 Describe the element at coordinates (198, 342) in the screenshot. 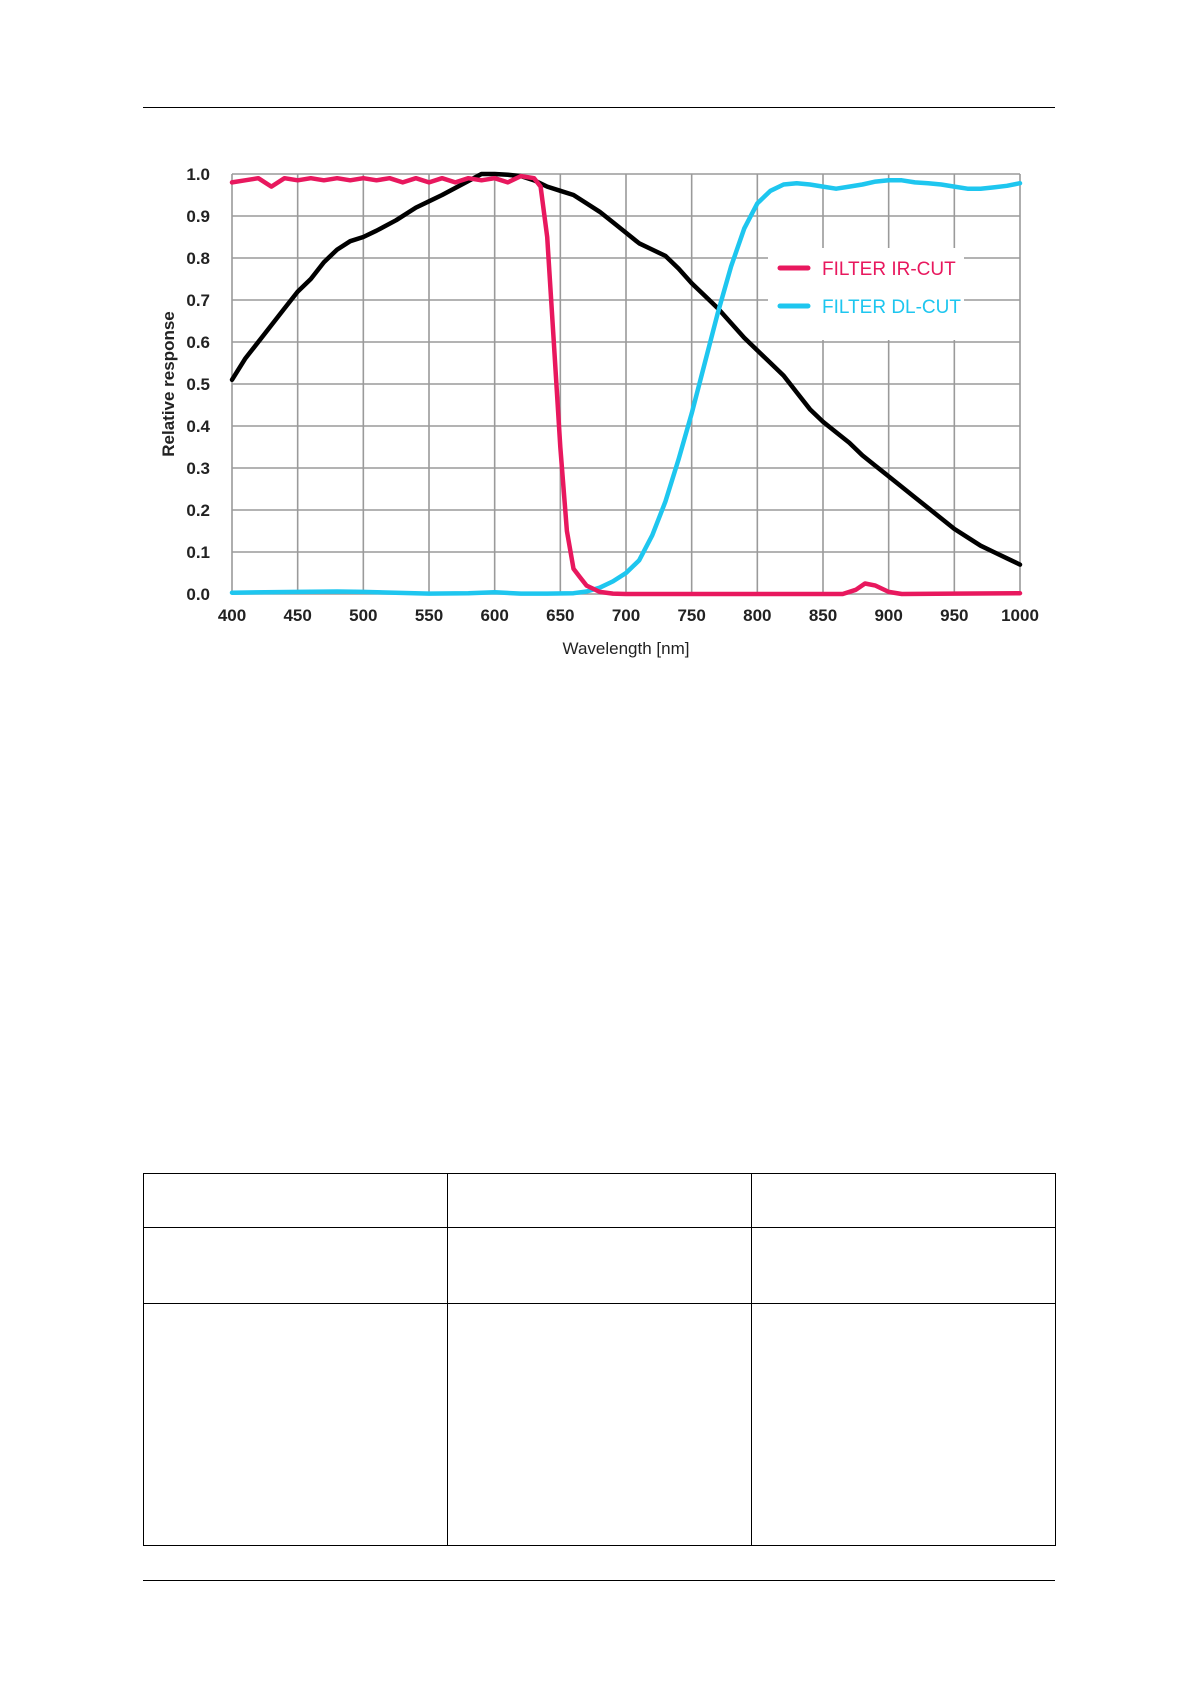

I see `y-tick-label: 0.6` at that location.